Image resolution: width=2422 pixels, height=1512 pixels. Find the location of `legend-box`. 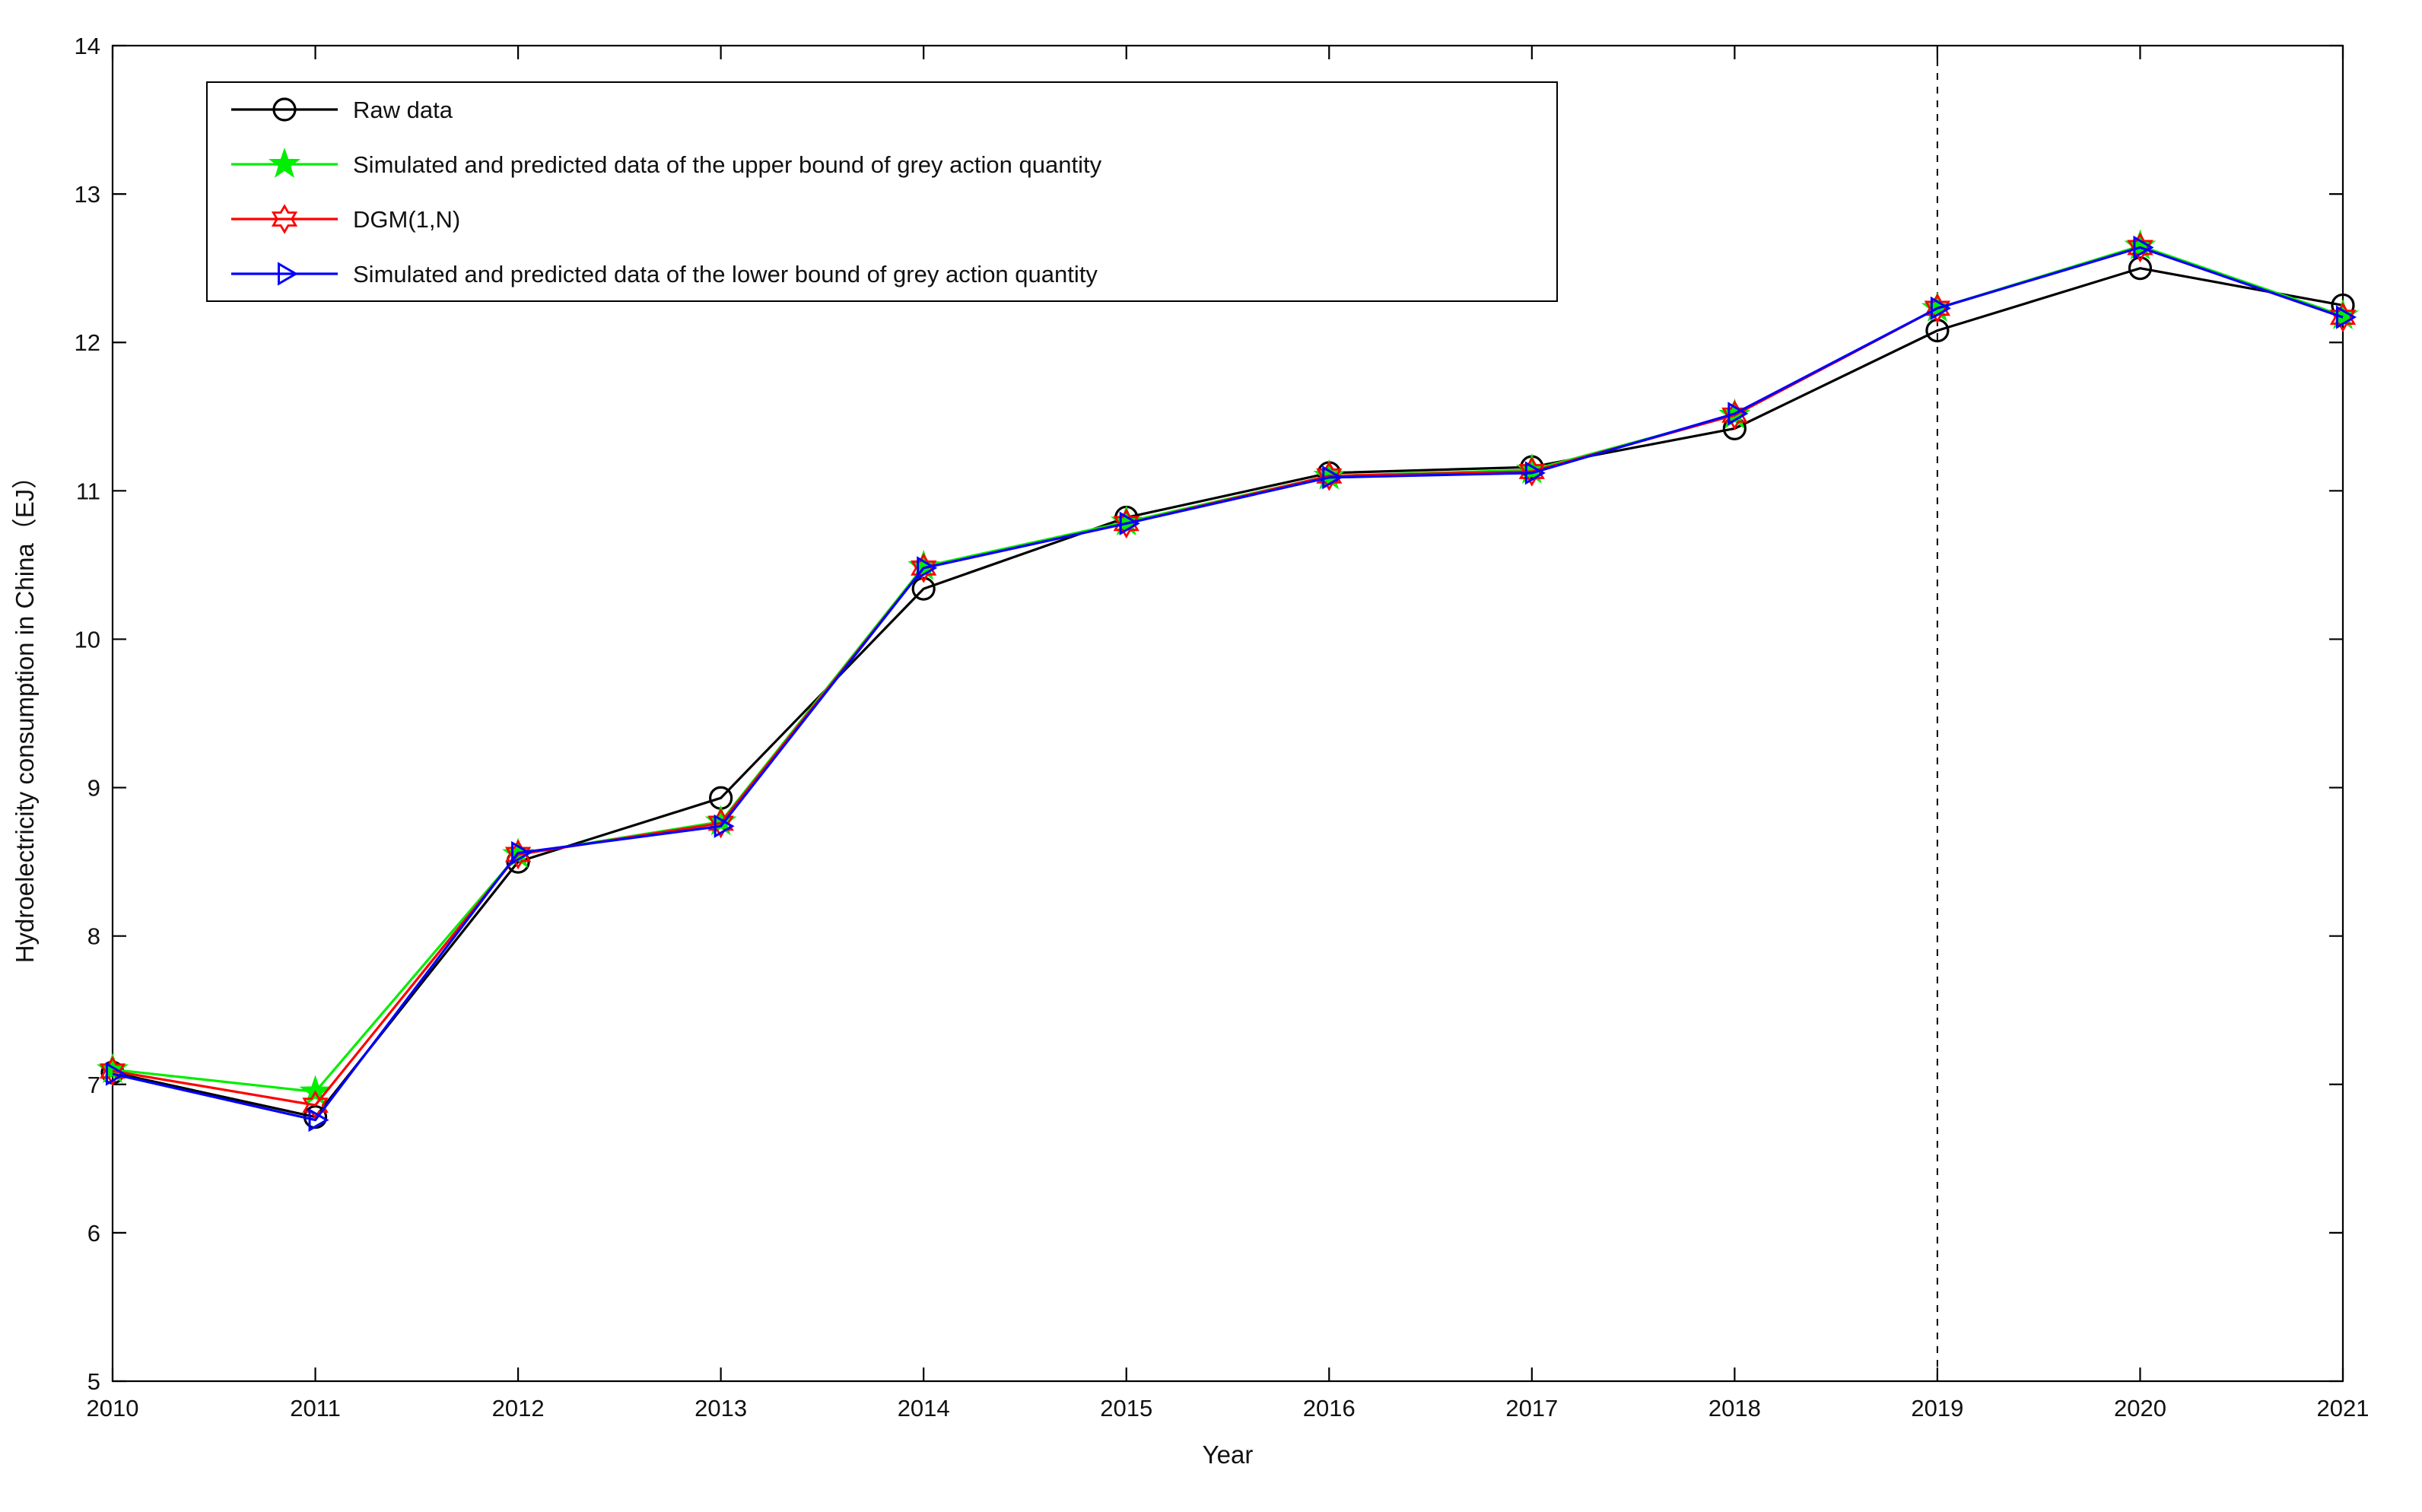

legend-box is located at coordinates (882, 191).